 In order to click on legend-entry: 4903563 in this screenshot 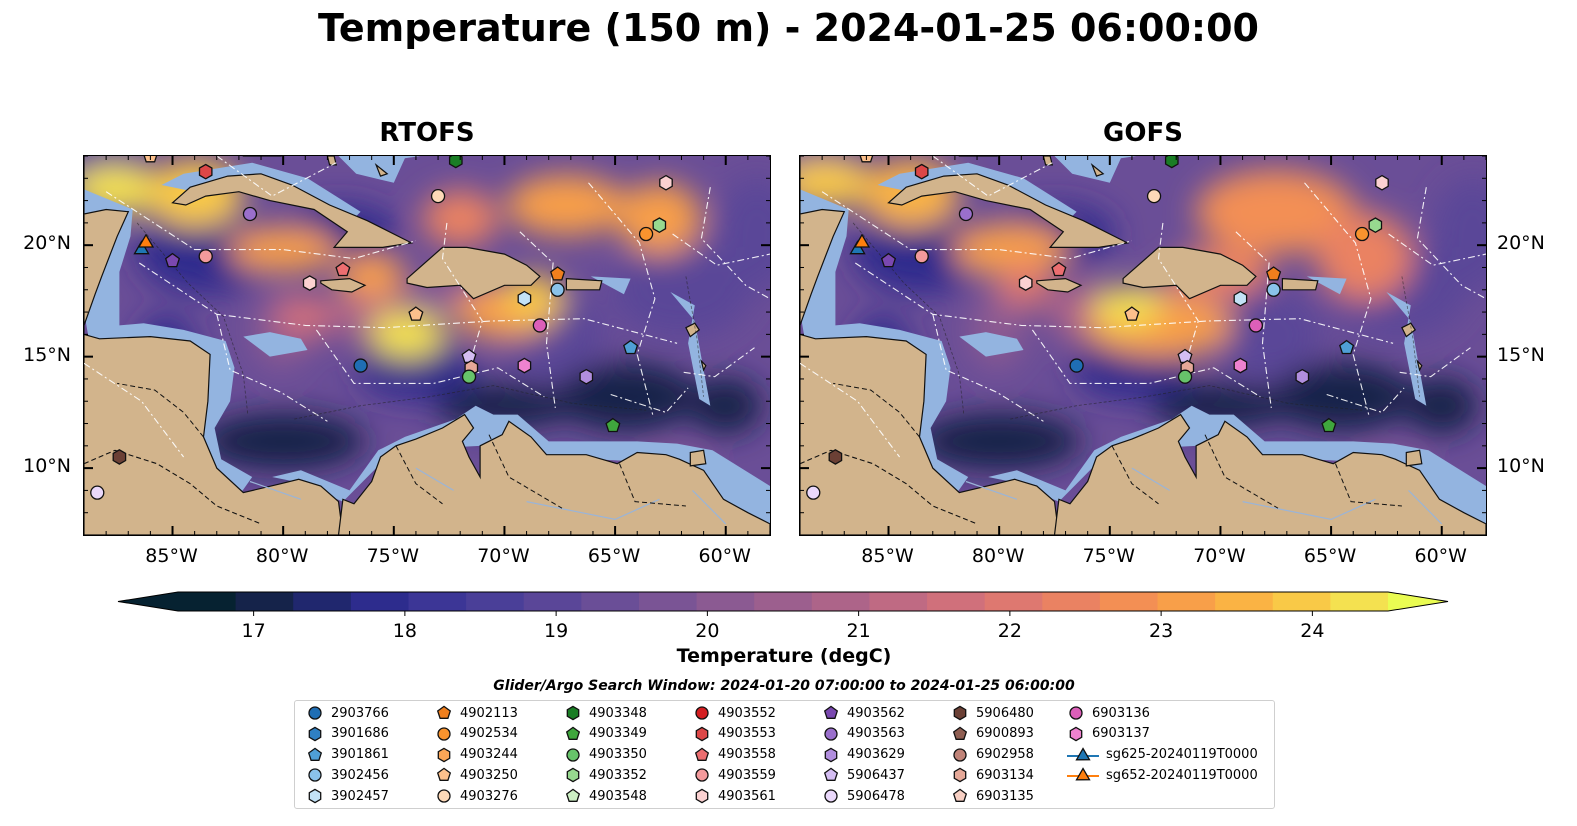, I will do `click(863, 734)`.